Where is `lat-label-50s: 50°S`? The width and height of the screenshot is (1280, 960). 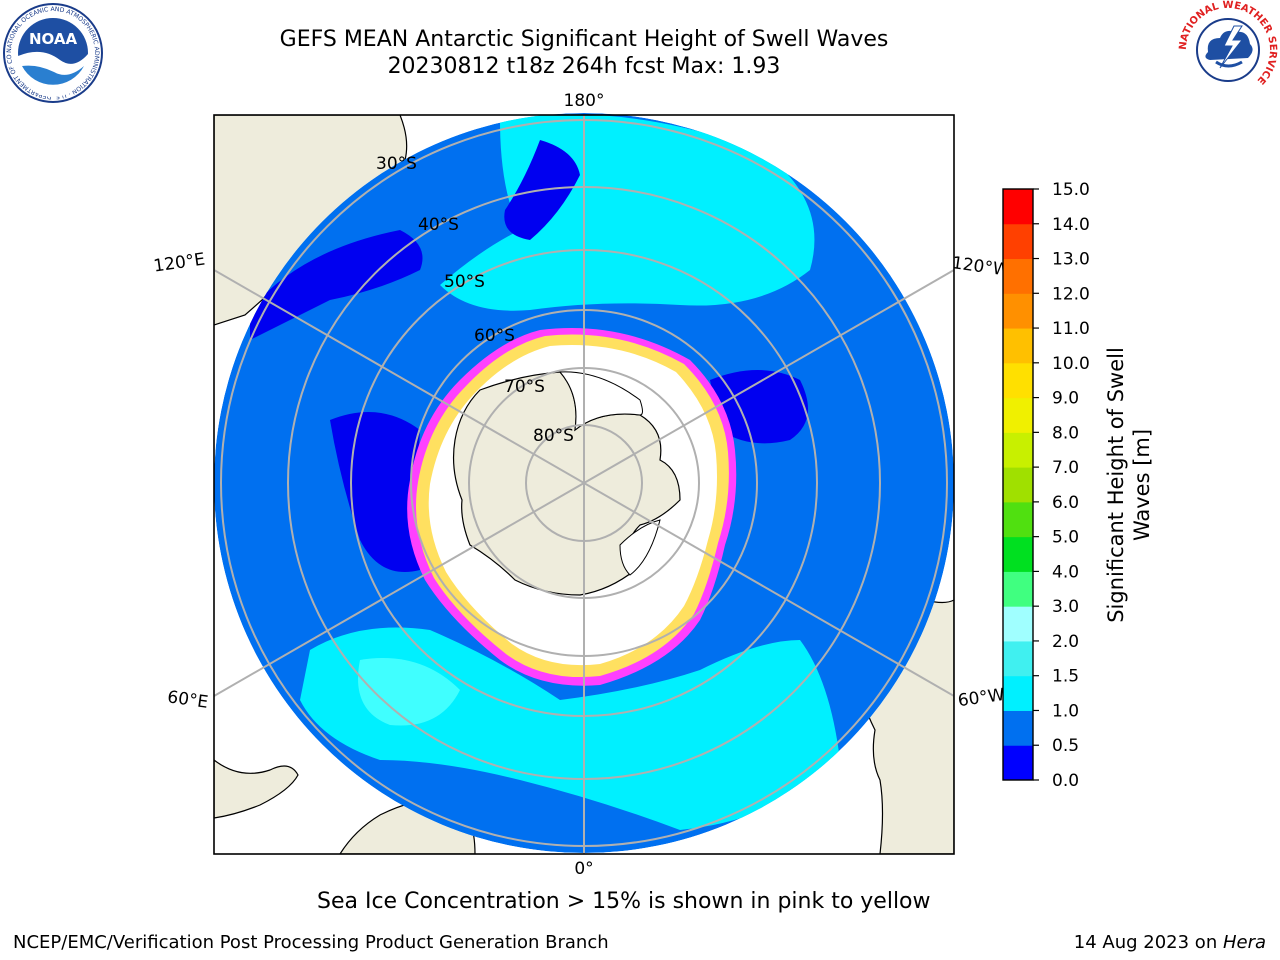
lat-label-50s: 50°S is located at coordinates (464, 282).